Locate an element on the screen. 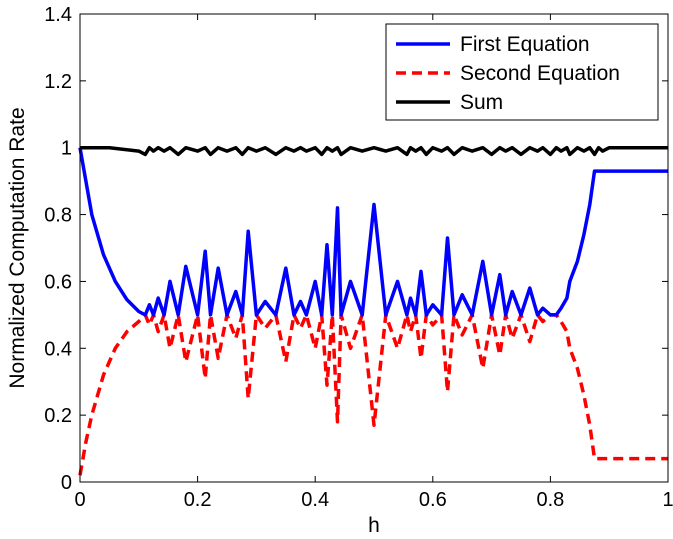 The width and height of the screenshot is (673, 539). x-tick-label: 0.2 is located at coordinates (198, 500).